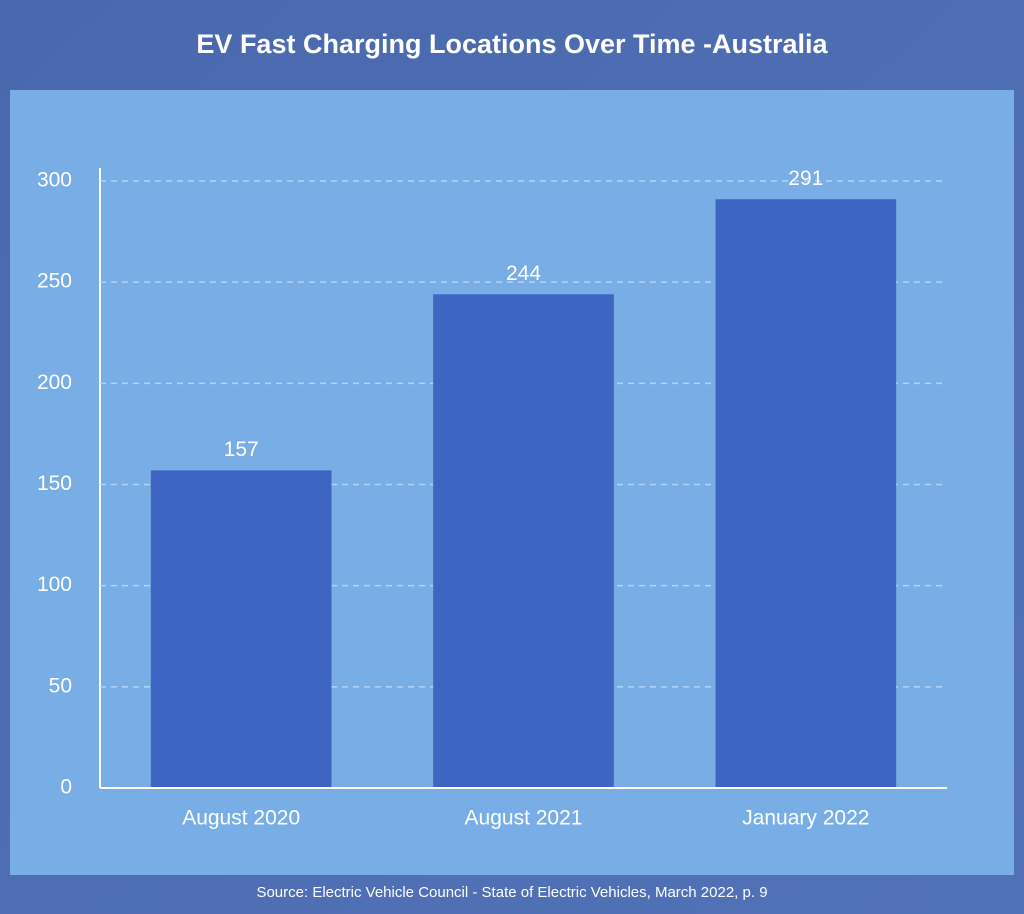 Image resolution: width=1024 pixels, height=914 pixels. I want to click on value-label: 244, so click(523, 273).